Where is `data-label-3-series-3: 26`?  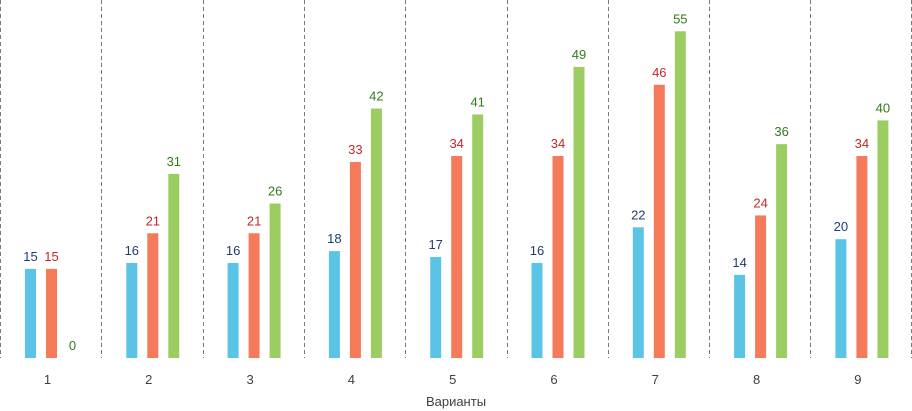
data-label-3-series-3: 26 is located at coordinates (275, 191).